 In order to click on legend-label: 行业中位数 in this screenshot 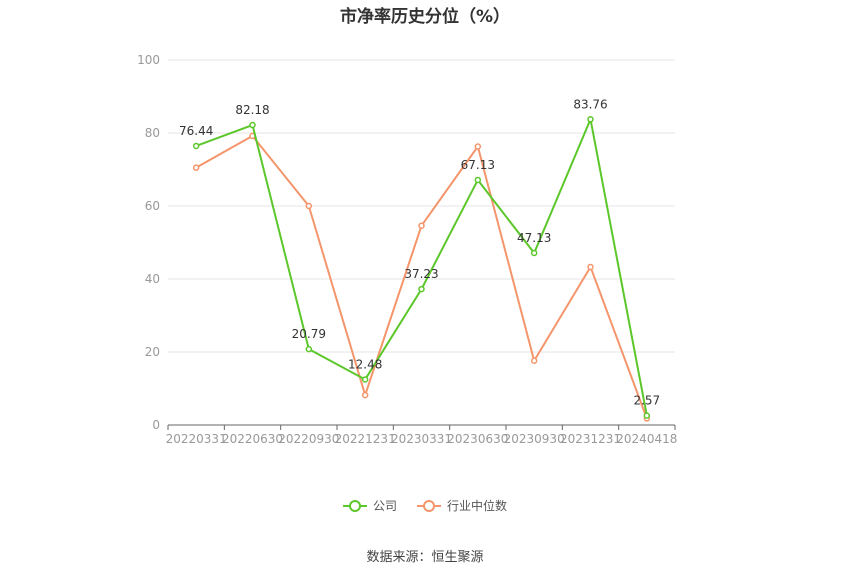, I will do `click(477, 506)`.